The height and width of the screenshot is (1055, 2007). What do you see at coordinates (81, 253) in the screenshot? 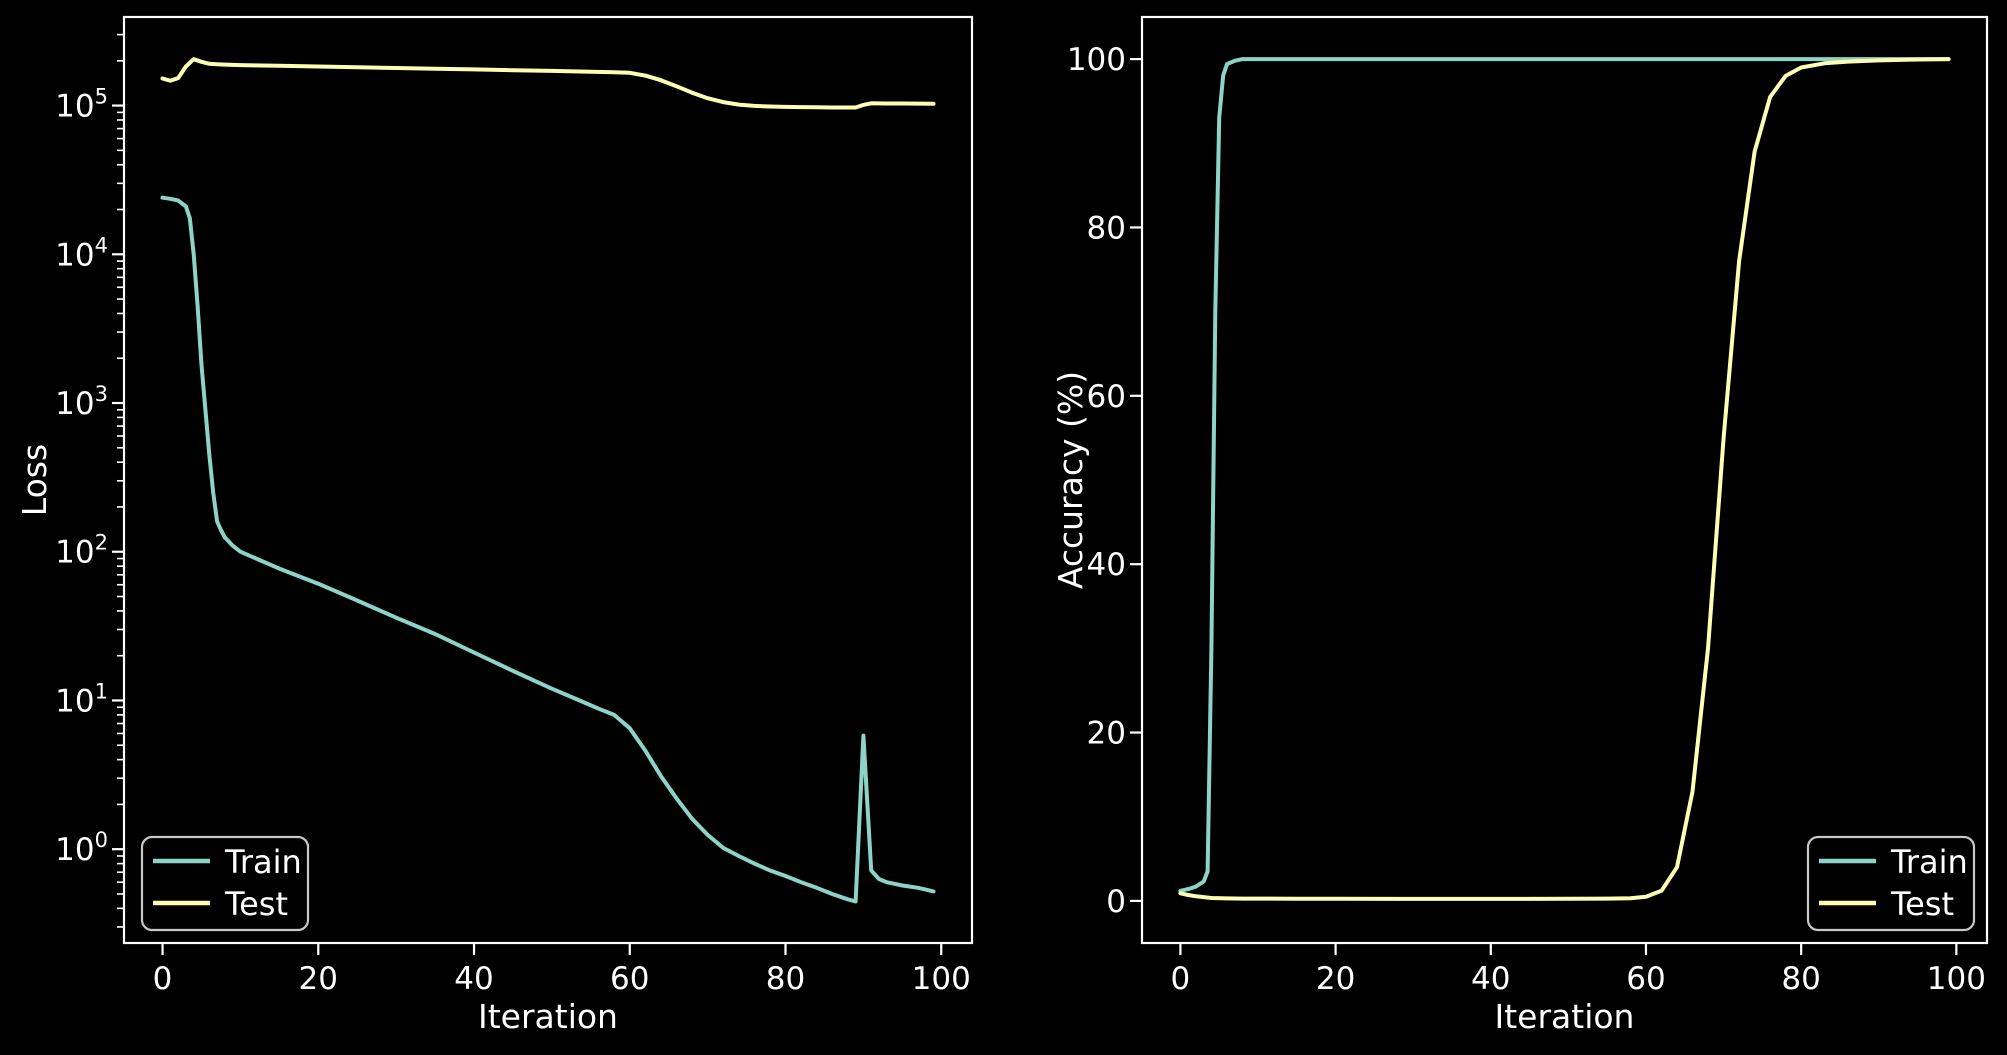
I see `y-tick-label: 10⁴` at bounding box center [81, 253].